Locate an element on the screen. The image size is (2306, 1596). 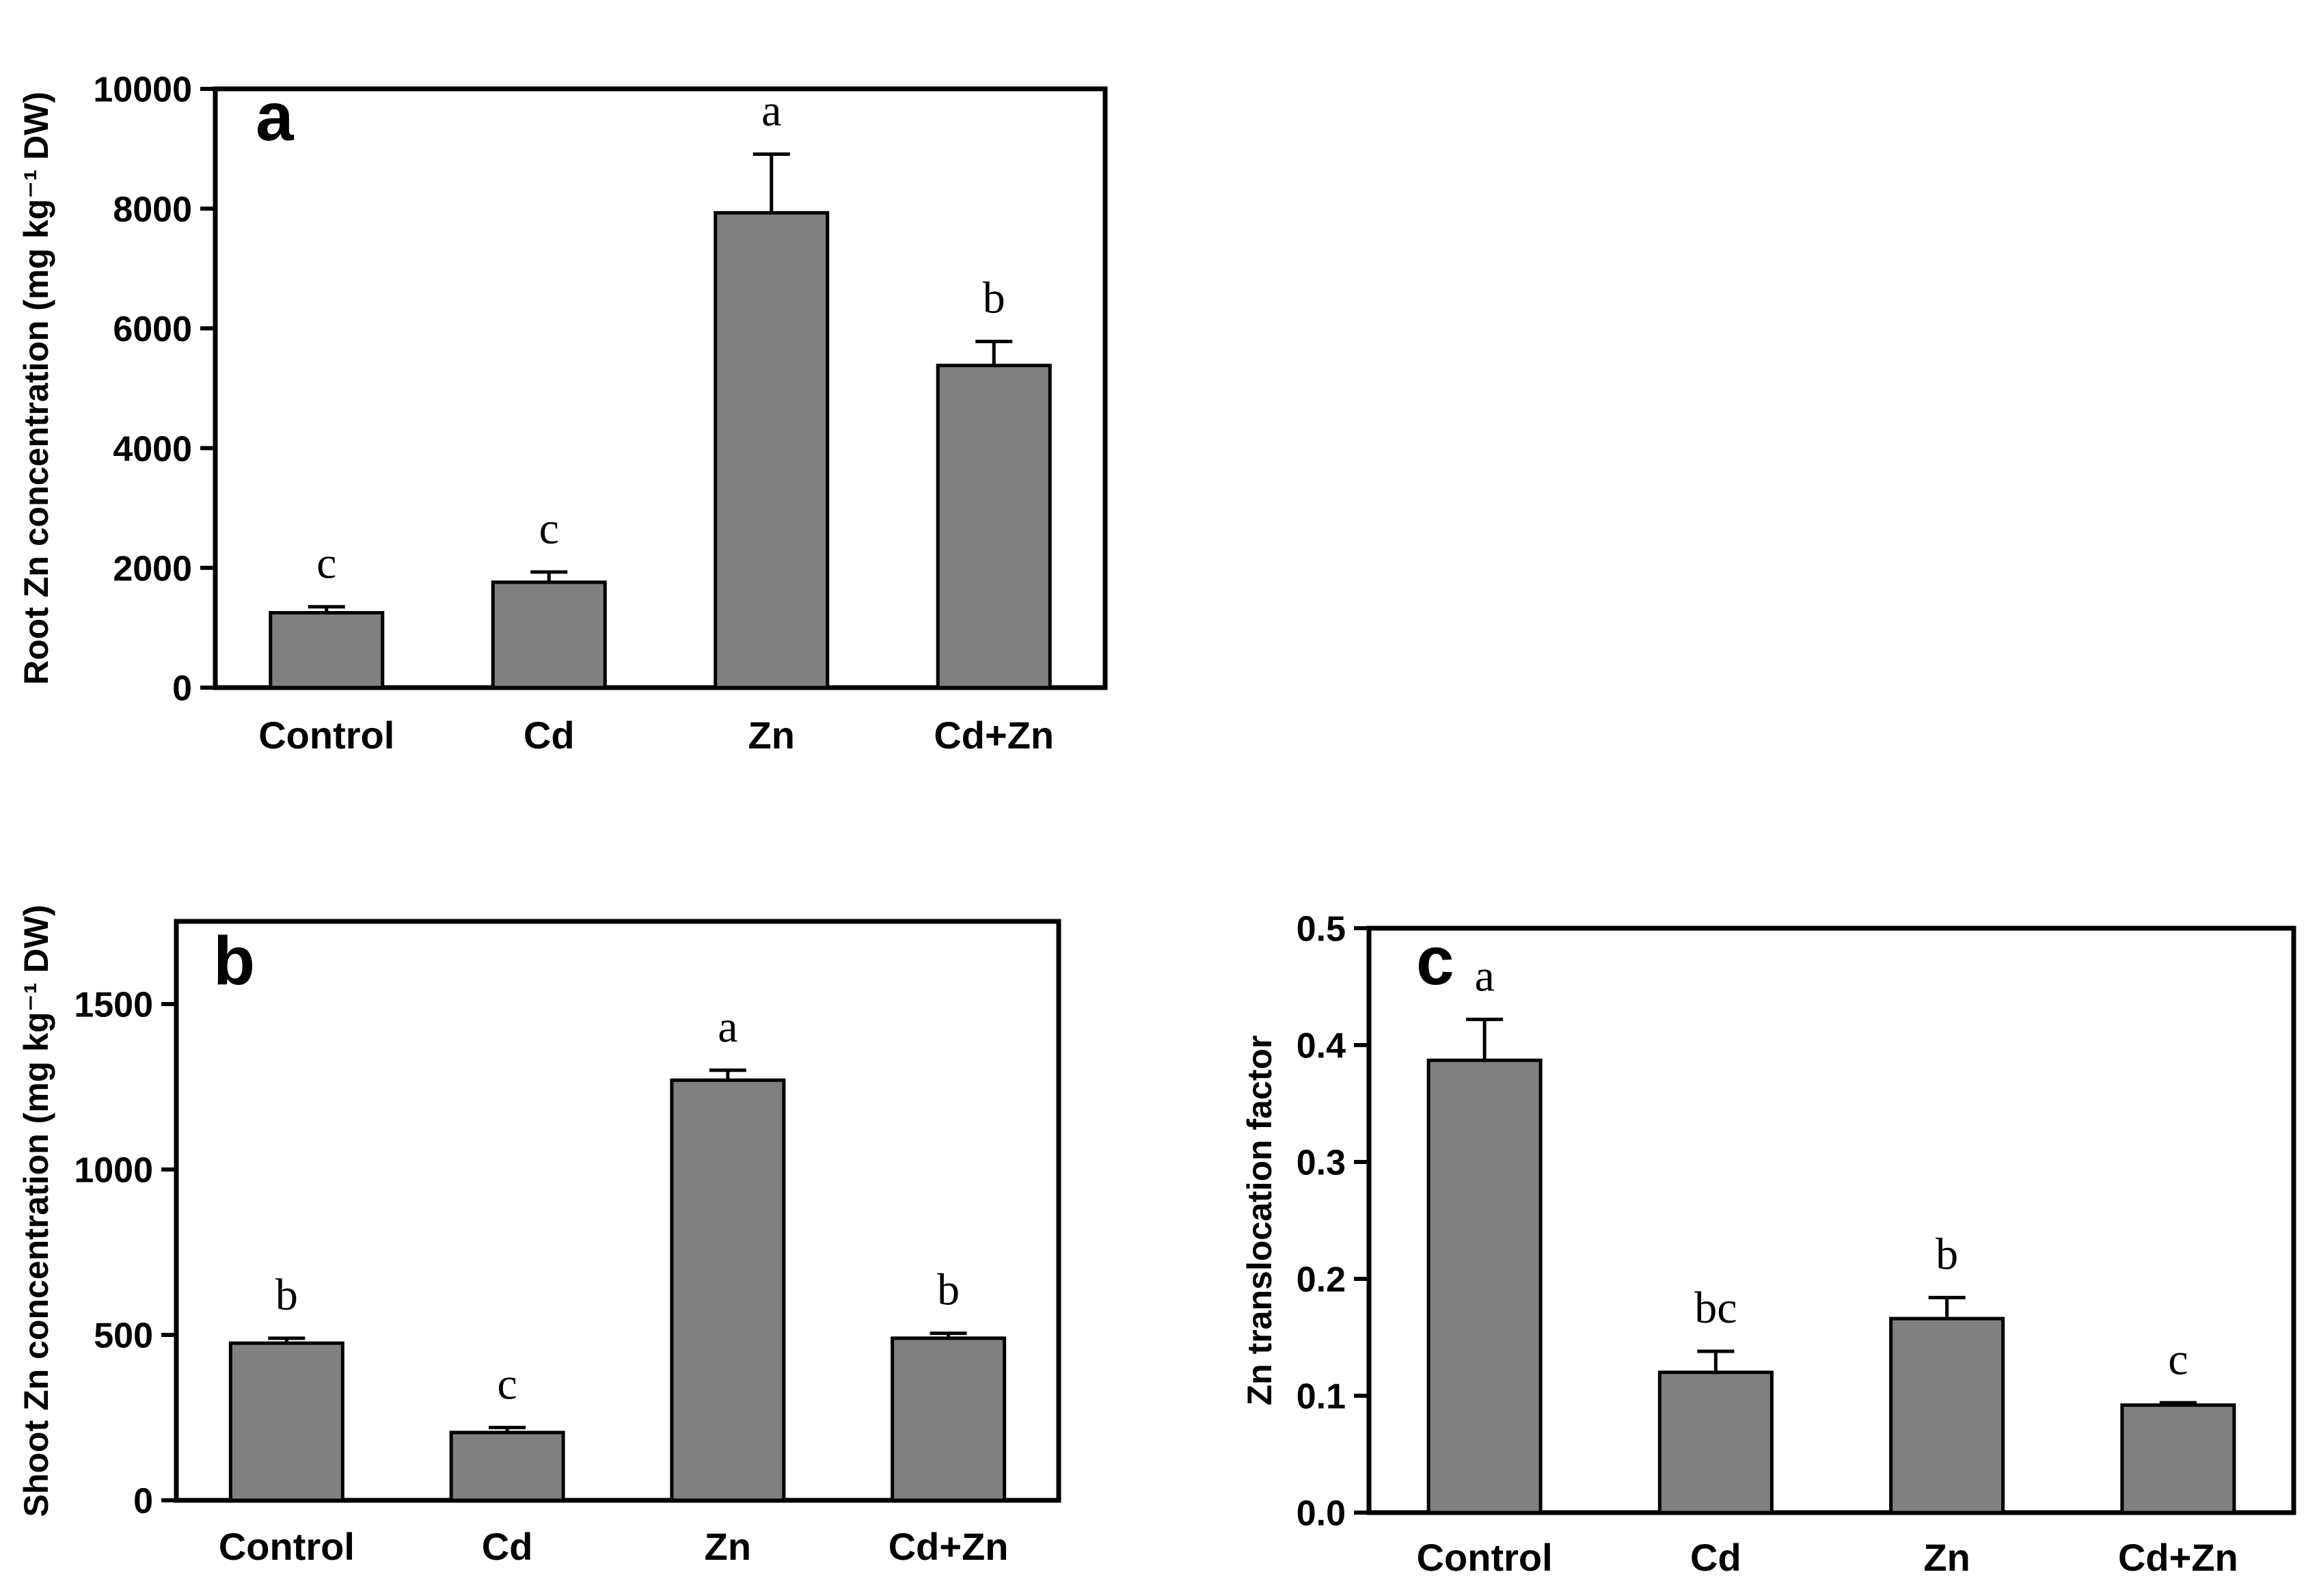
y-tick-label: 1000 is located at coordinates (113, 1171).